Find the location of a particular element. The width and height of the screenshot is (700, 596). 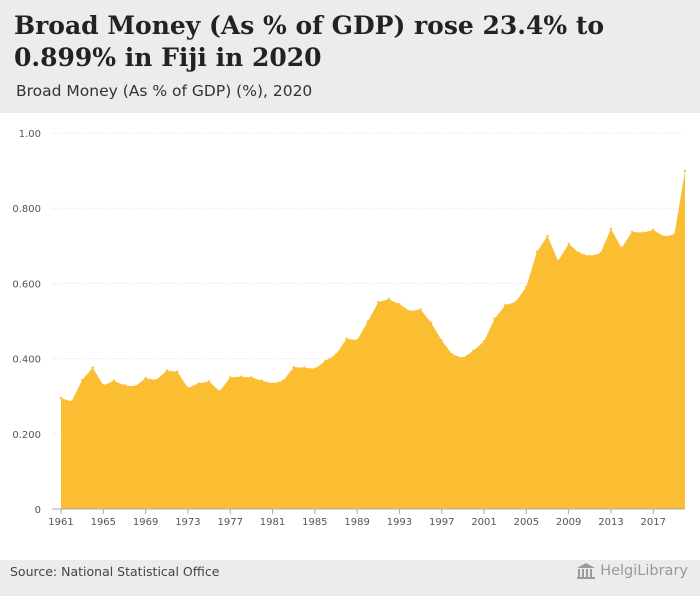

x-tick-label: 1965 is located at coordinates (103, 522).